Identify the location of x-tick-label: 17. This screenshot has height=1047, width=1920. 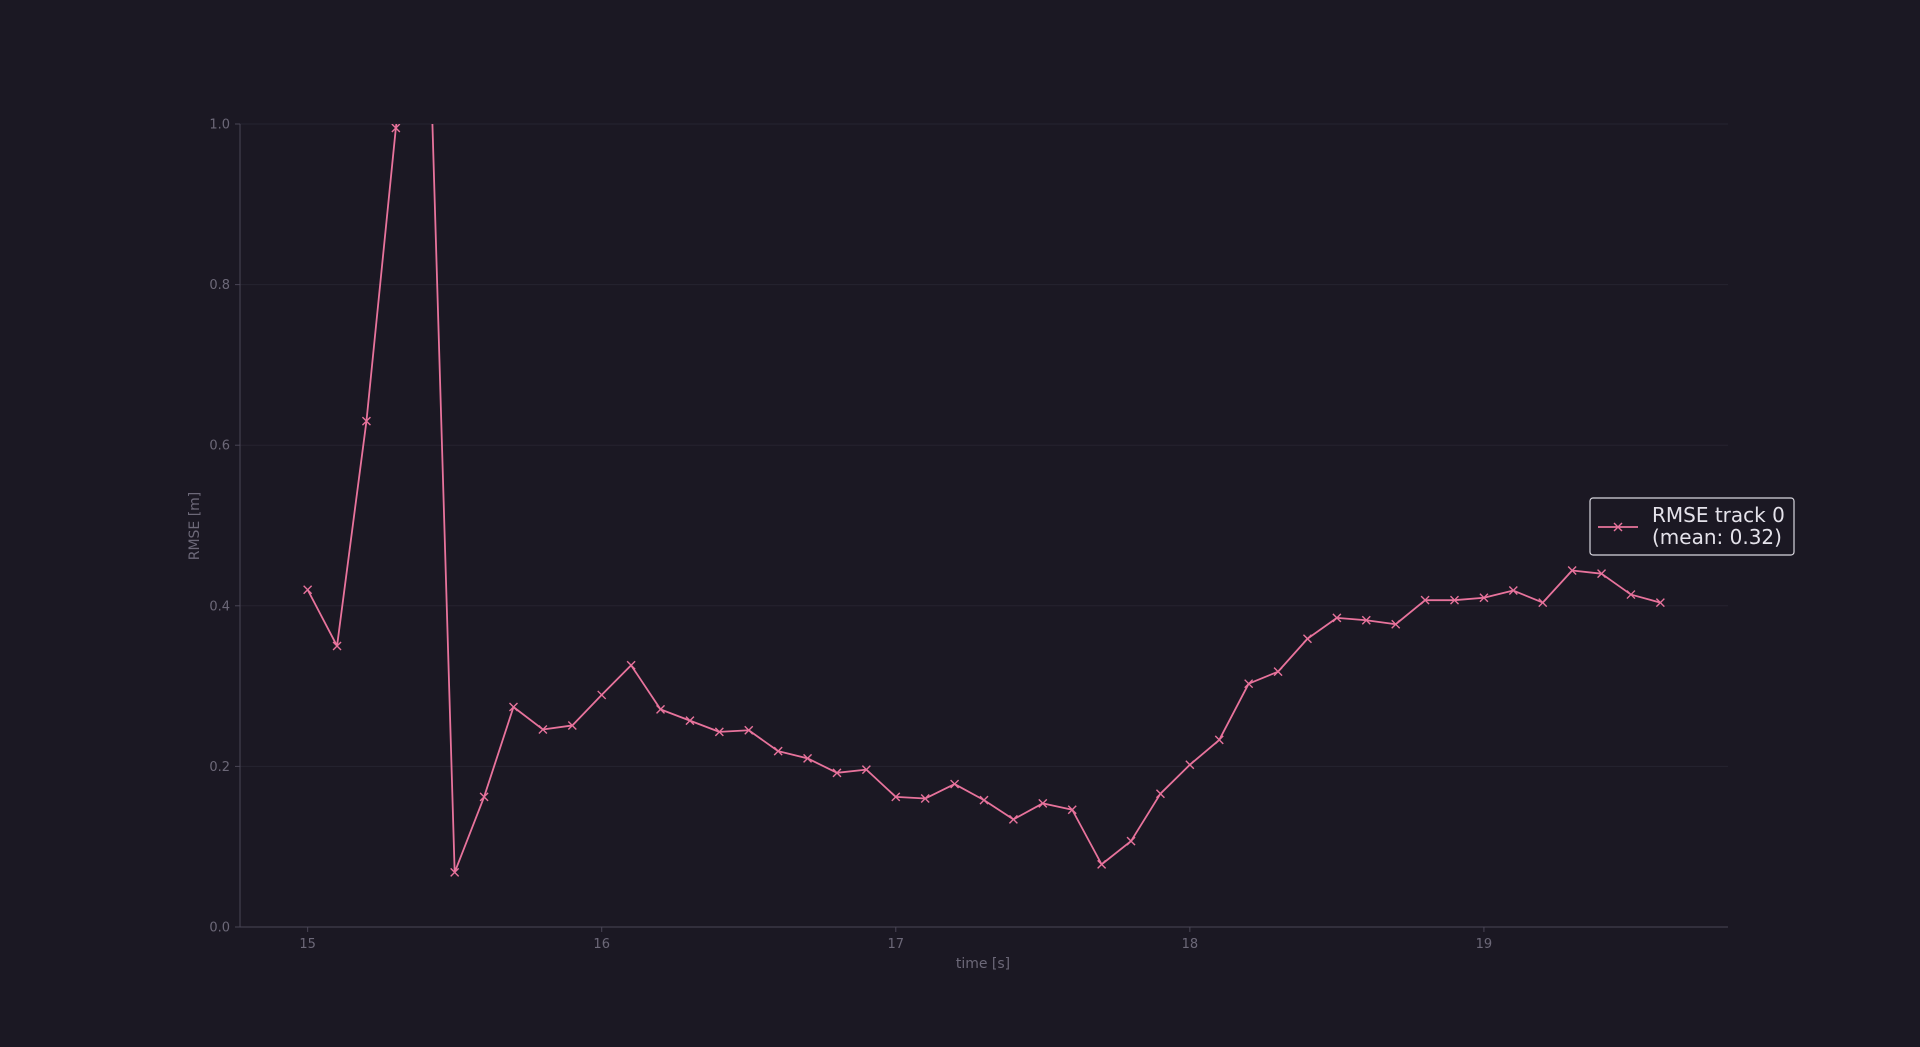
(896, 944).